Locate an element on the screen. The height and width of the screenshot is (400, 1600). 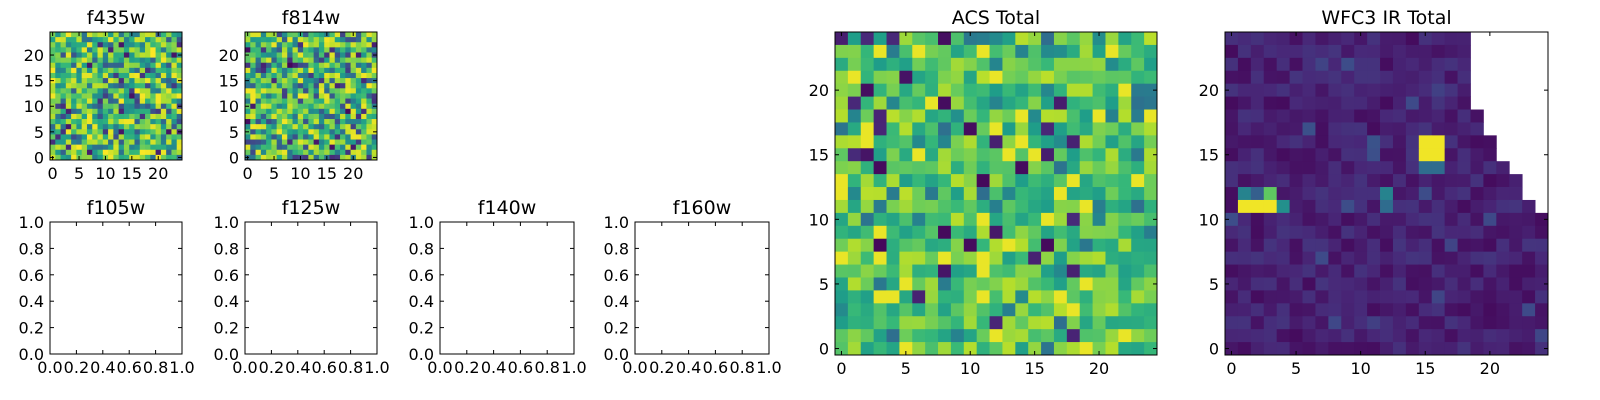
x-tick-label: 0 is located at coordinates (53, 173).